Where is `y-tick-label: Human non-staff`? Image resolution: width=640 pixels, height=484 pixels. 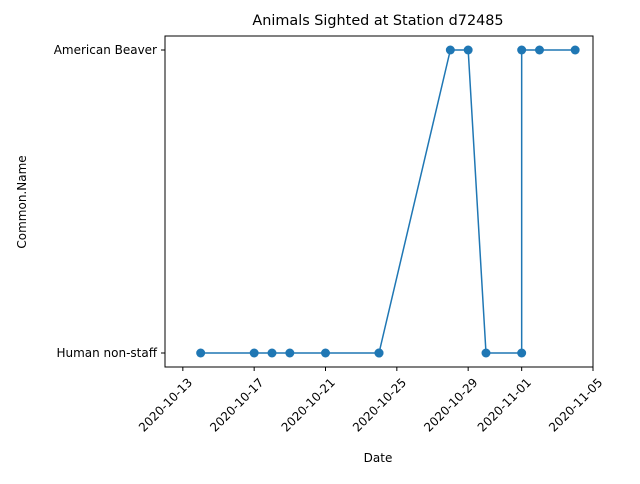
y-tick-label: Human non-staff is located at coordinates (106, 353).